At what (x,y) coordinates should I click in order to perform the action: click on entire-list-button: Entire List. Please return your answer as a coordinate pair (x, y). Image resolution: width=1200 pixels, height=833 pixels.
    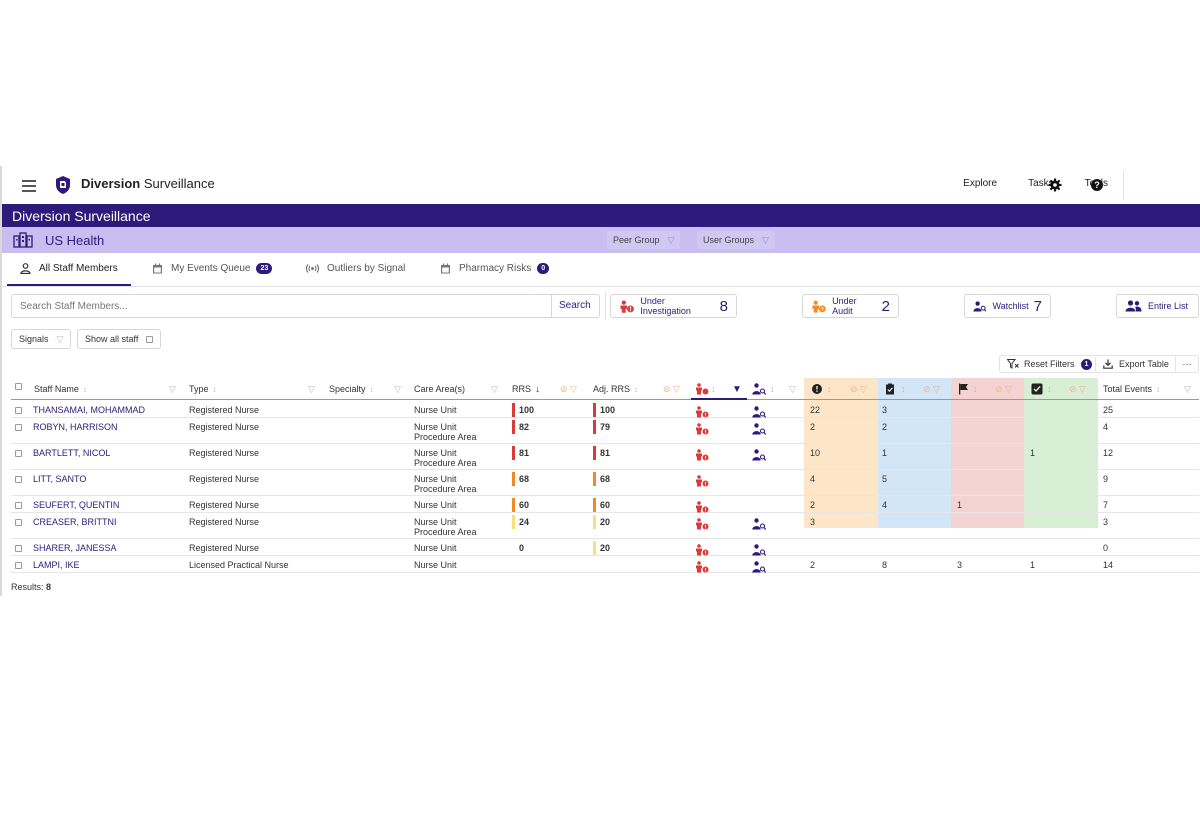
    Looking at the image, I should click on (1157, 306).